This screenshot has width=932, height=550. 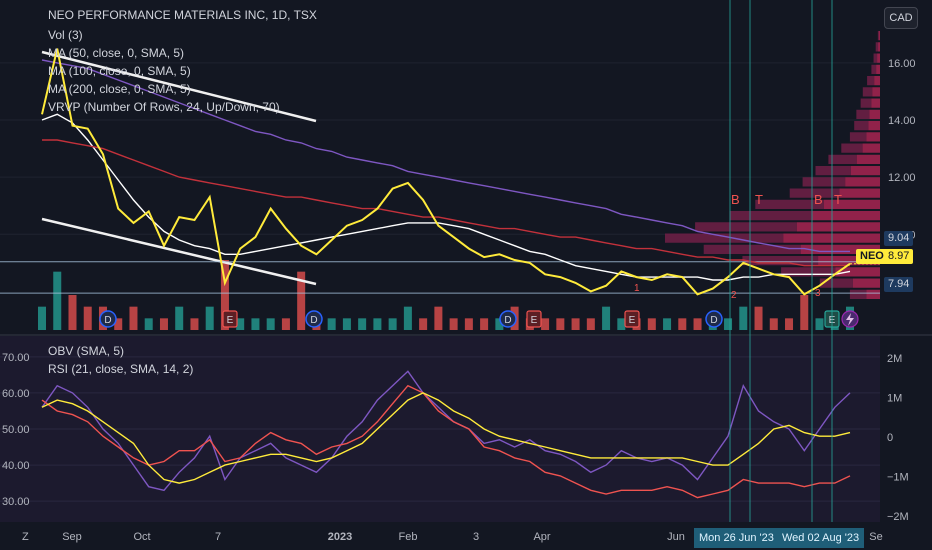 What do you see at coordinates (838, 199) in the screenshot?
I see `marker-t2: T` at bounding box center [838, 199].